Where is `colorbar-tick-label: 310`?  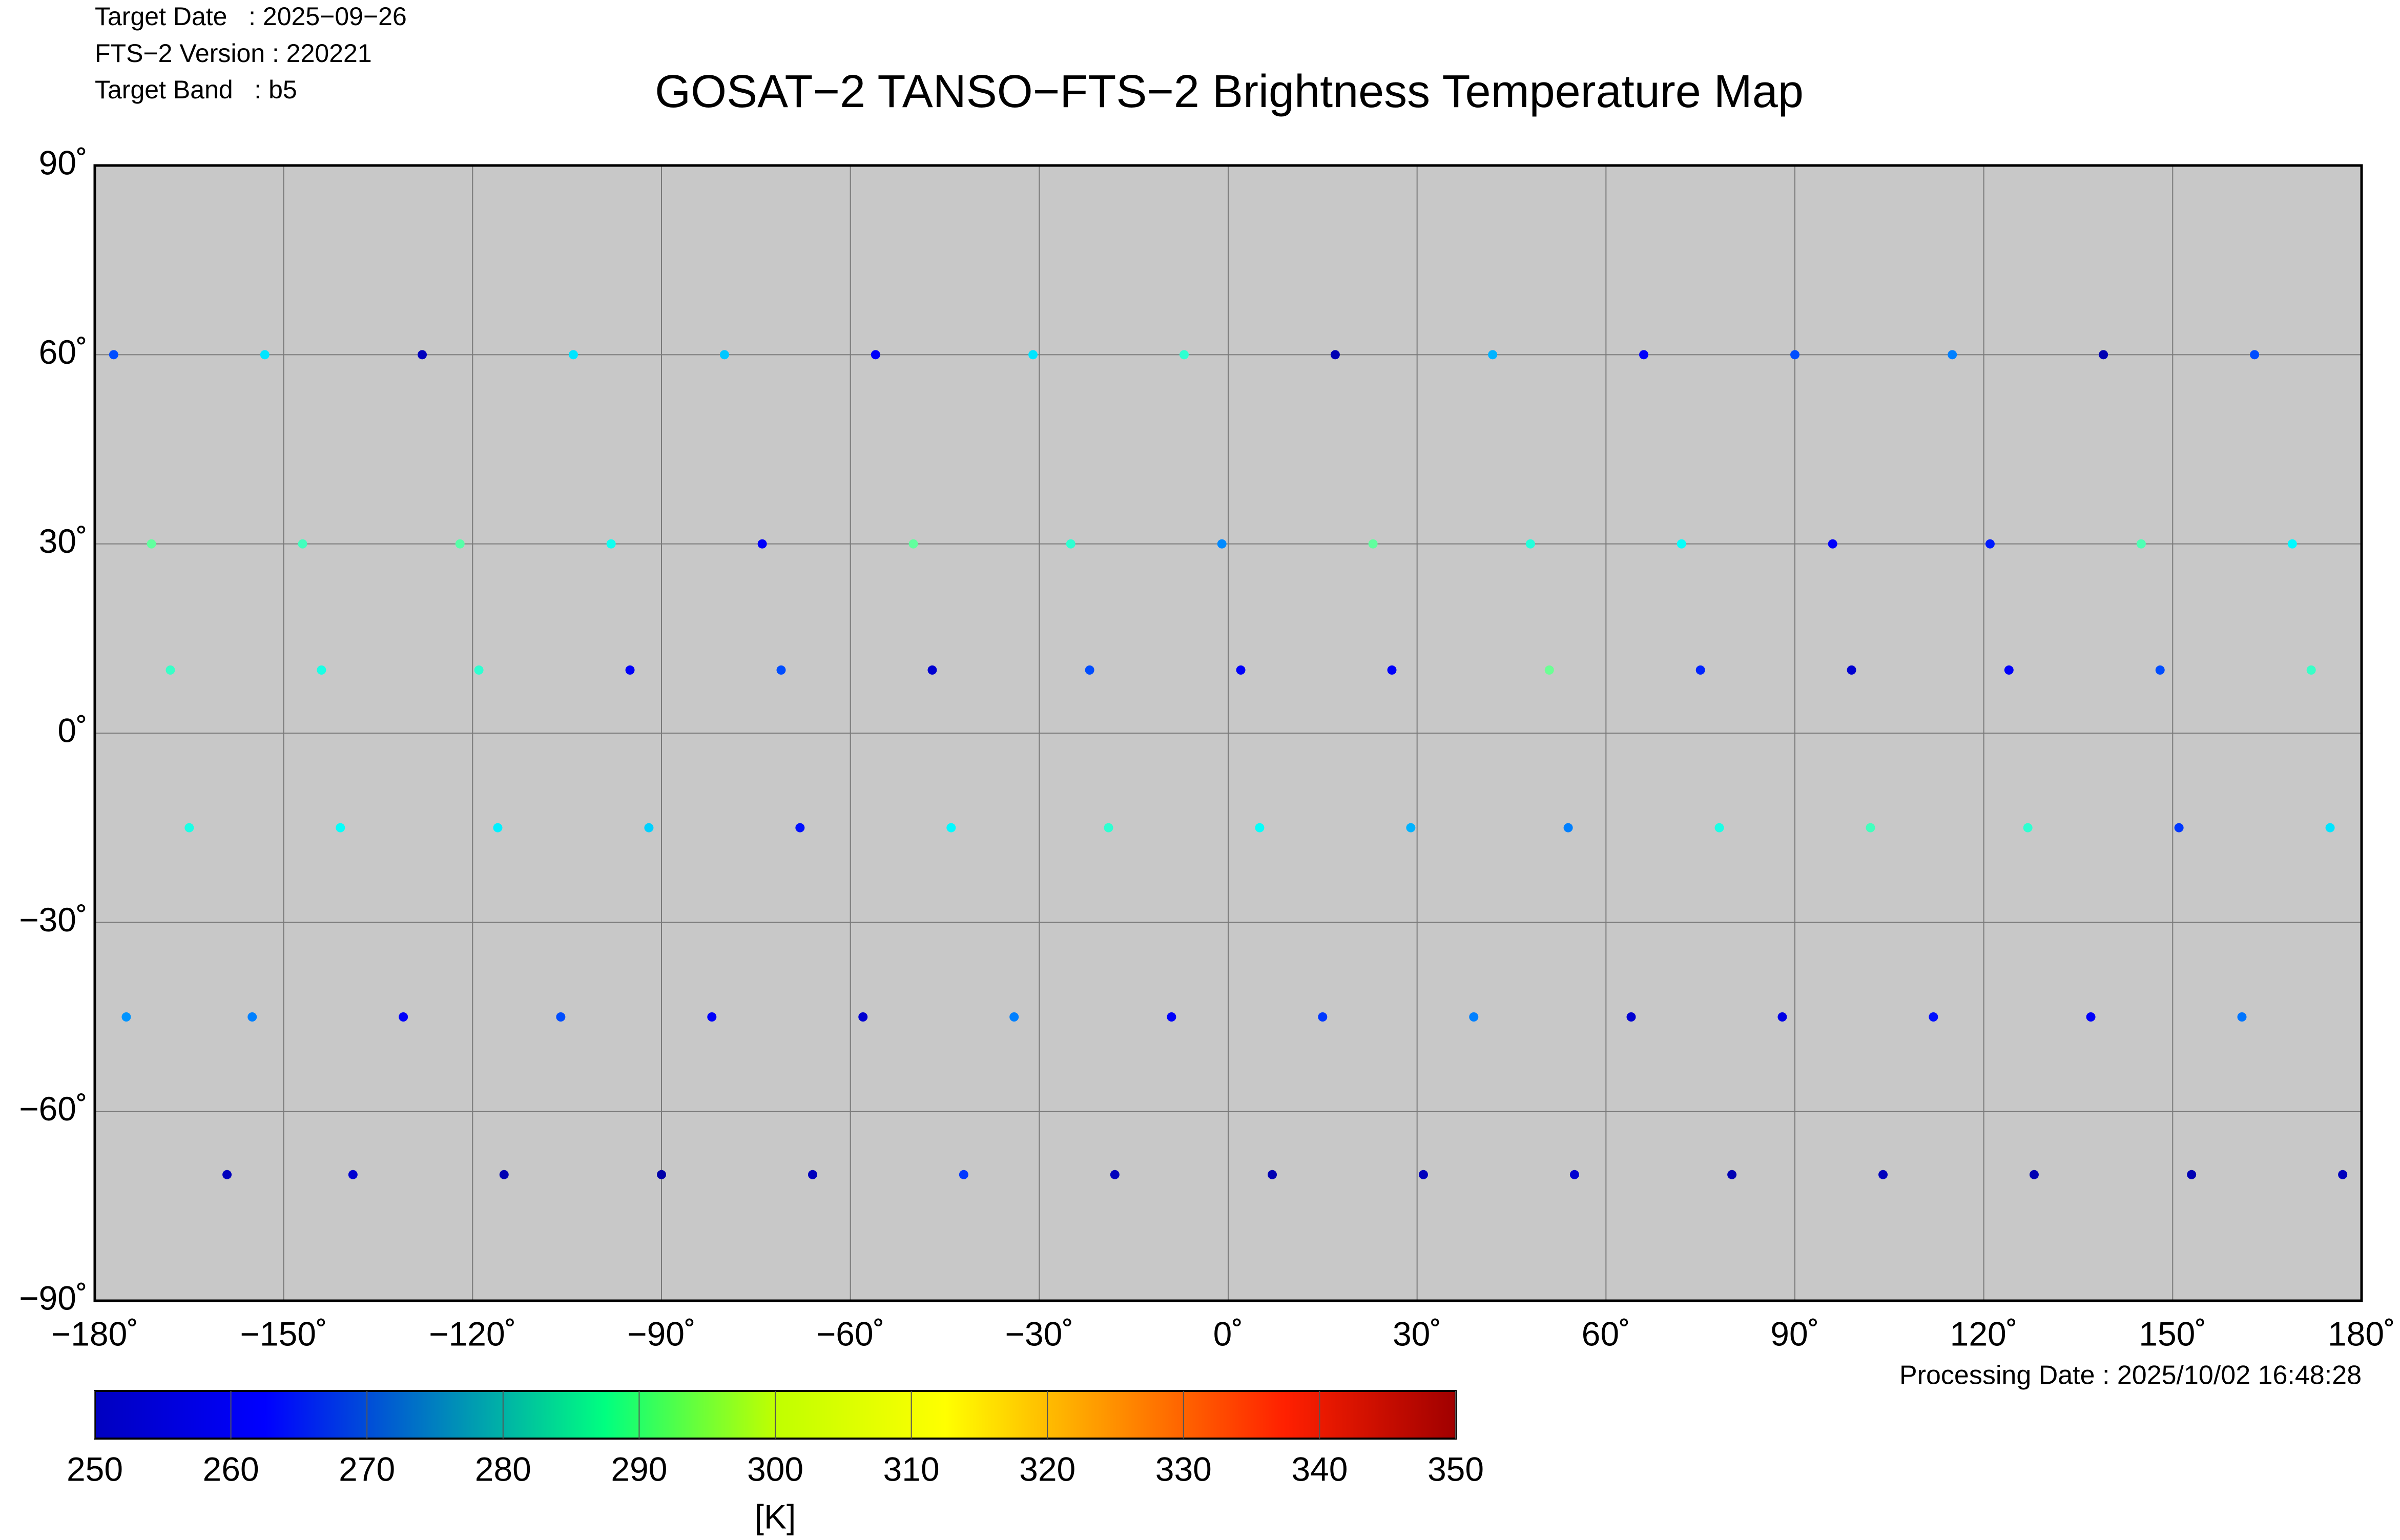
colorbar-tick-label: 310 is located at coordinates (911, 1469).